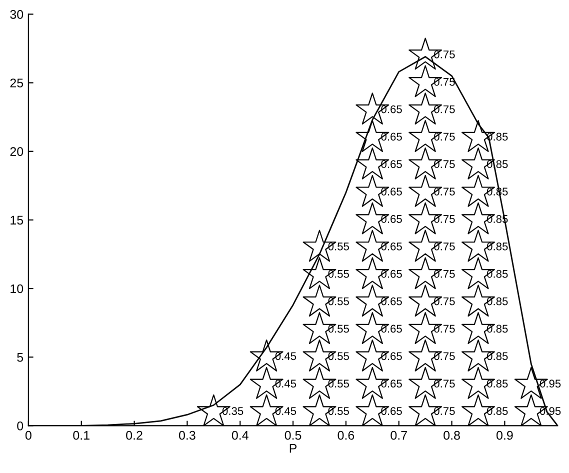 This screenshot has width=569, height=473. I want to click on x-tick-label: 0.8, so click(452, 435).